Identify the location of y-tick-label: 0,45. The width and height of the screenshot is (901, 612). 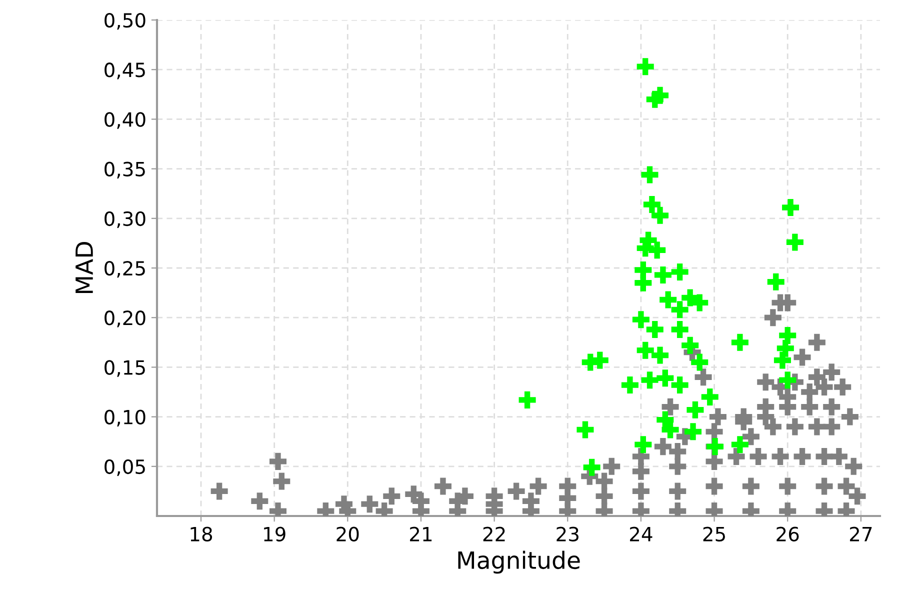
(124, 71).